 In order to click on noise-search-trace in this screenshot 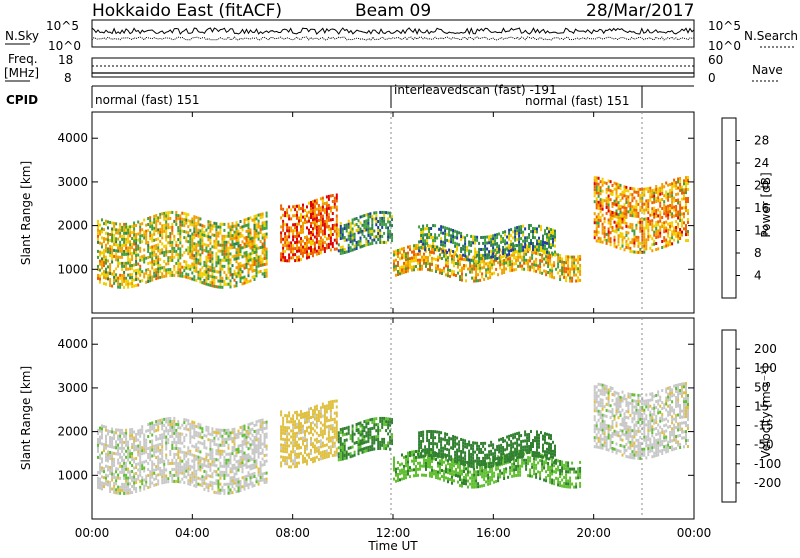, I will do `click(393, 38)`.